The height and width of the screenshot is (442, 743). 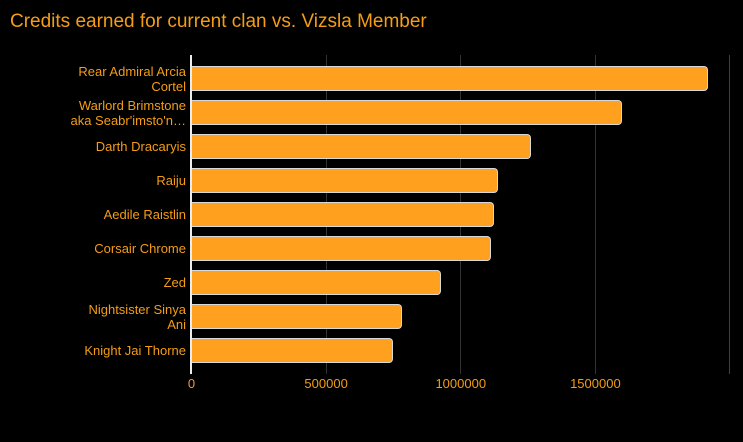 I want to click on category-label: Rear Admiral Arcia Cortel, so click(x=93, y=79).